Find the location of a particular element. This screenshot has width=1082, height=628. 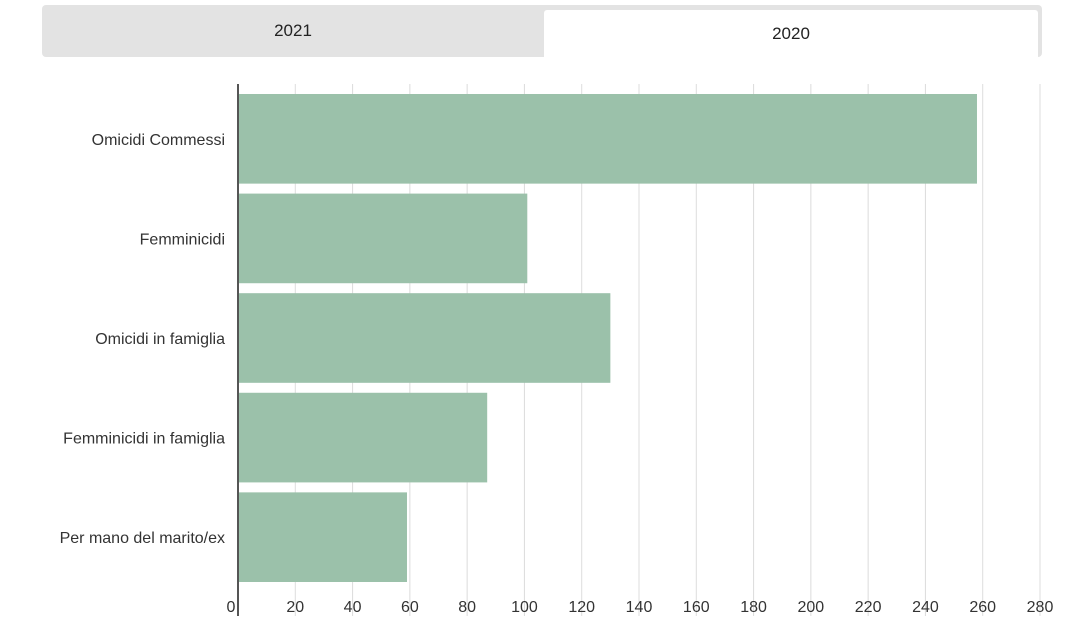

x-tick-label: 120 is located at coordinates (581, 607).